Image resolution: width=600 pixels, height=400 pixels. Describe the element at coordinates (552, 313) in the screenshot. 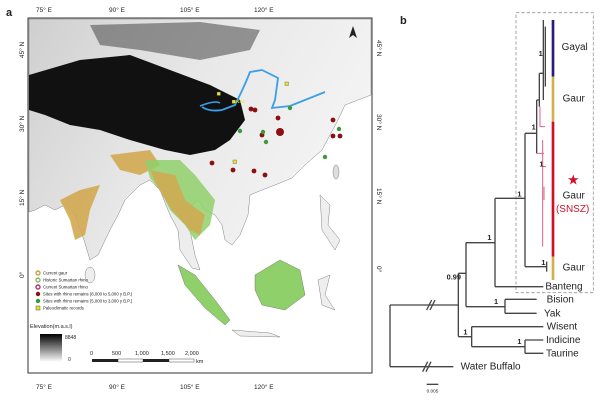

I see `taxon-label: Yak` at that location.